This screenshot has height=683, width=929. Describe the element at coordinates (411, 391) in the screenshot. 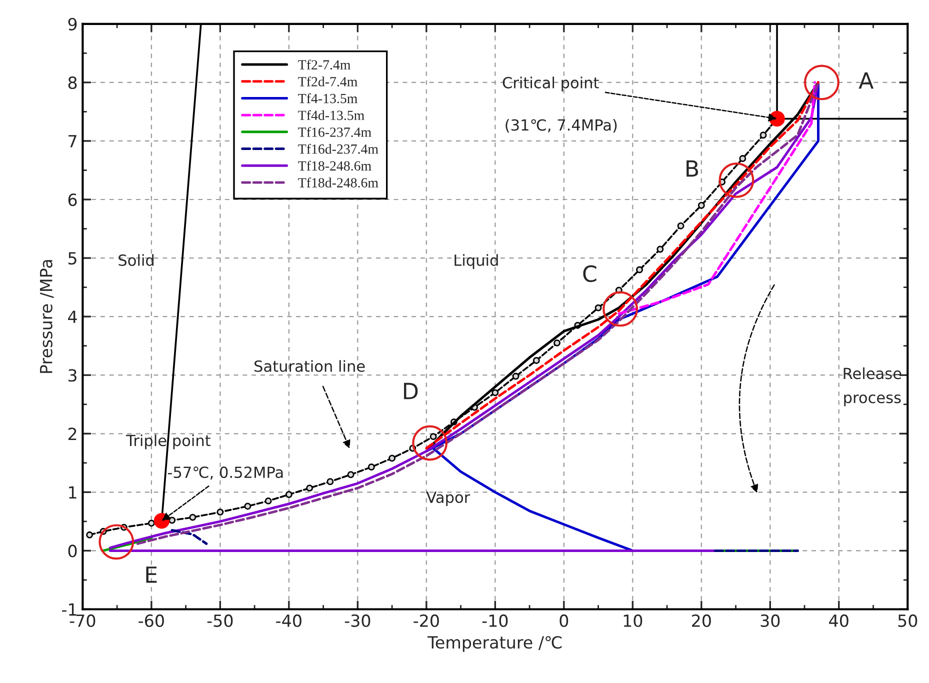

I see `annotation: D` at that location.